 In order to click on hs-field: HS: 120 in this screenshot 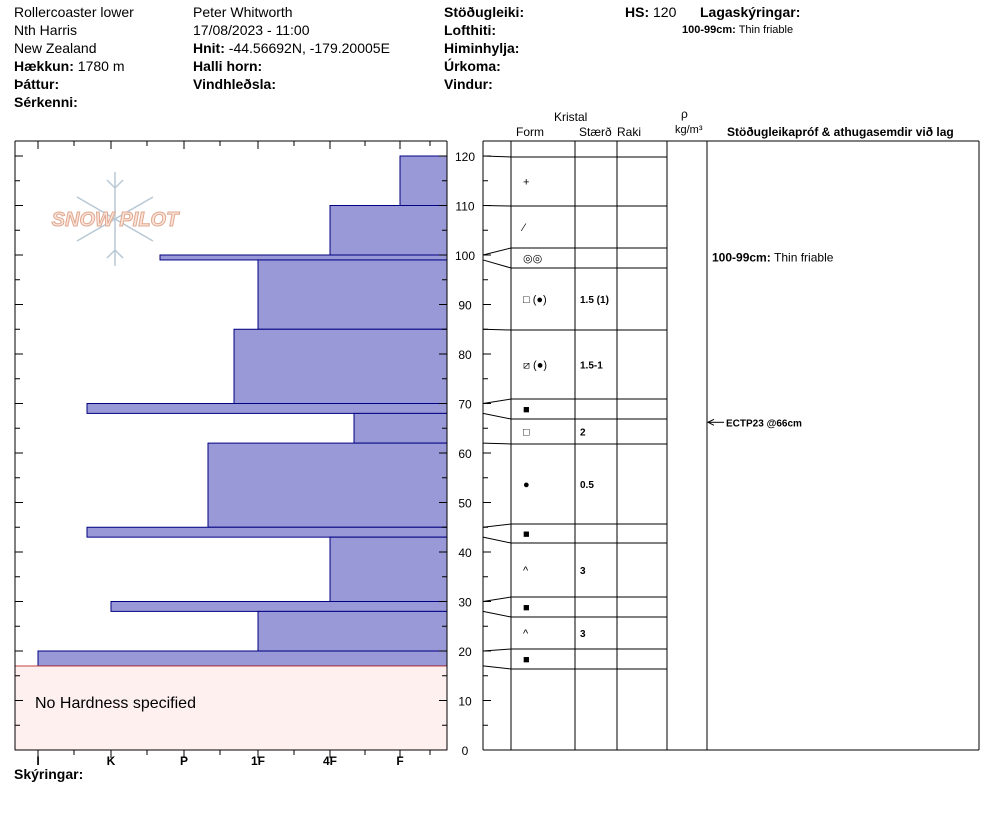, I will do `click(650, 12)`.